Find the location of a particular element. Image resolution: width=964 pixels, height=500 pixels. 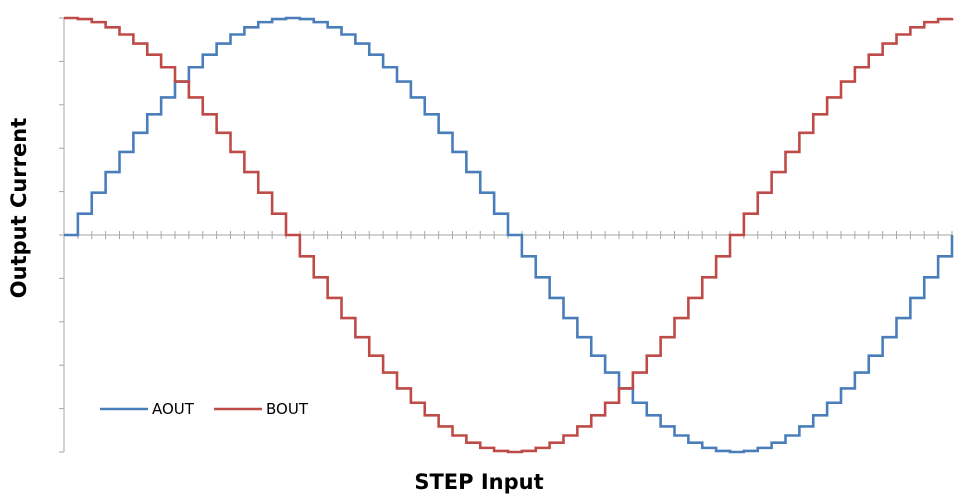

y-axis-title: Output Current is located at coordinates (19, 208).